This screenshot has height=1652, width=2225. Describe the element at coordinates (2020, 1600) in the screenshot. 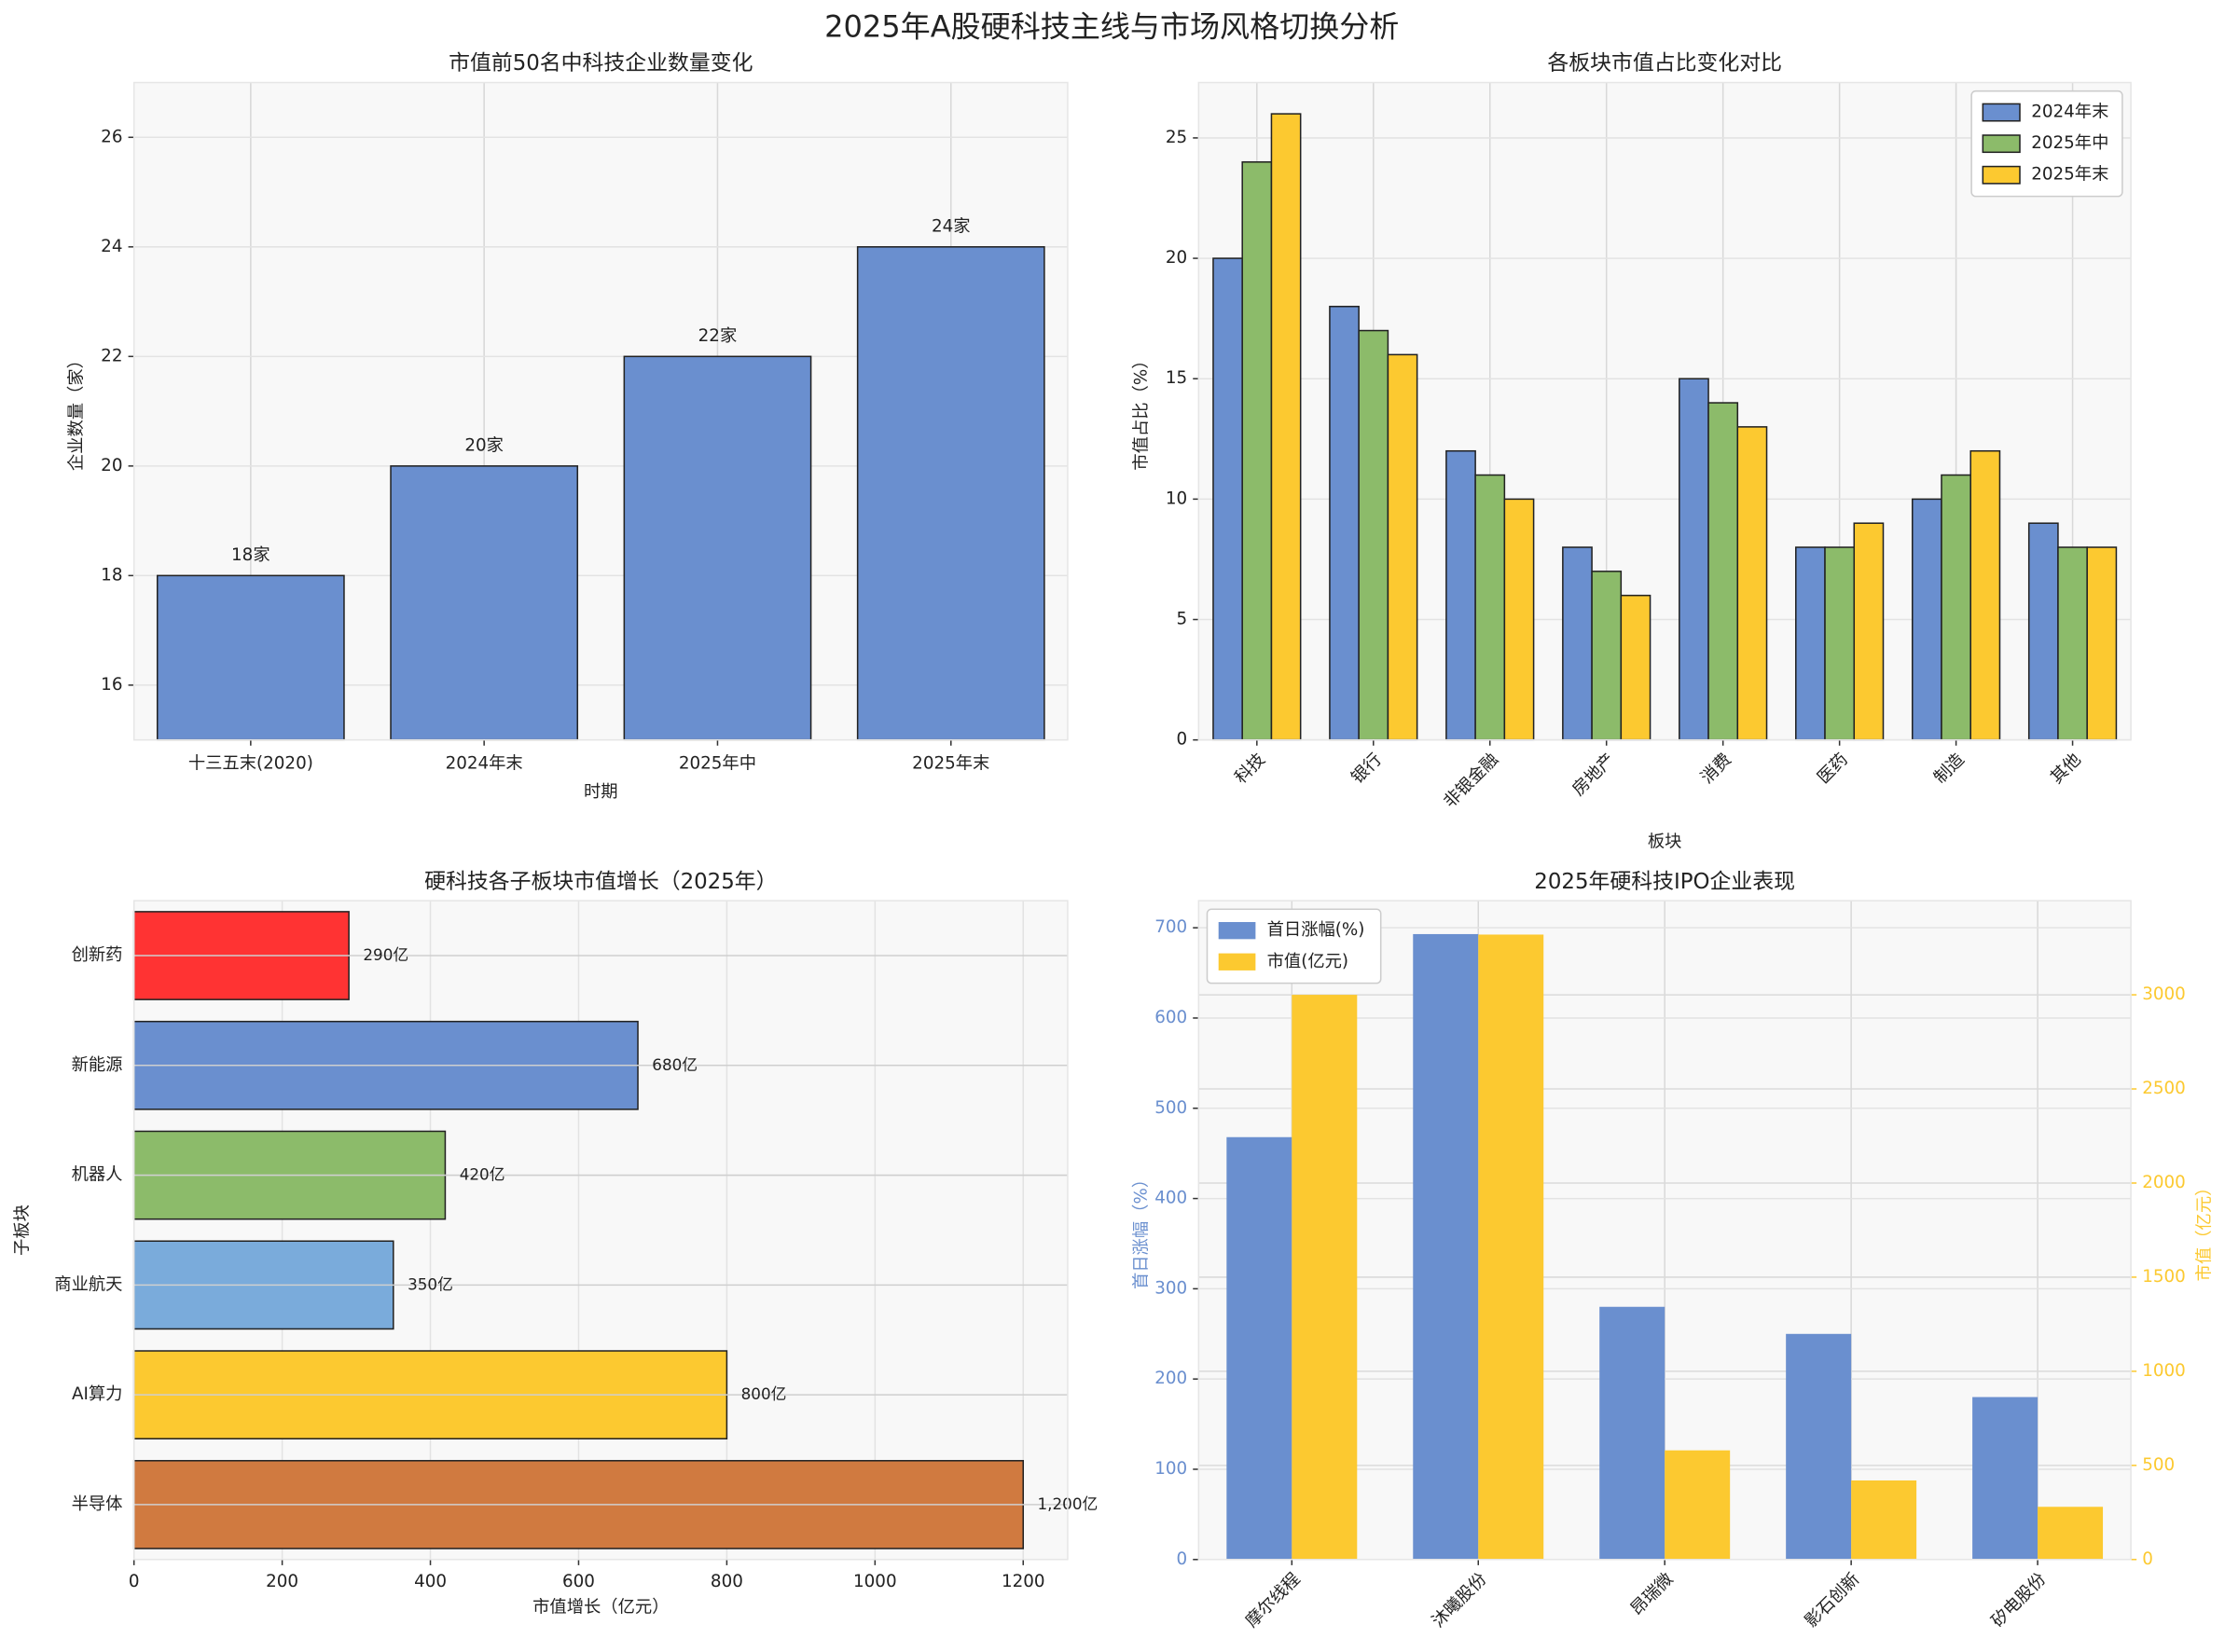

I see `x-tick-label: 矽电股份` at that location.